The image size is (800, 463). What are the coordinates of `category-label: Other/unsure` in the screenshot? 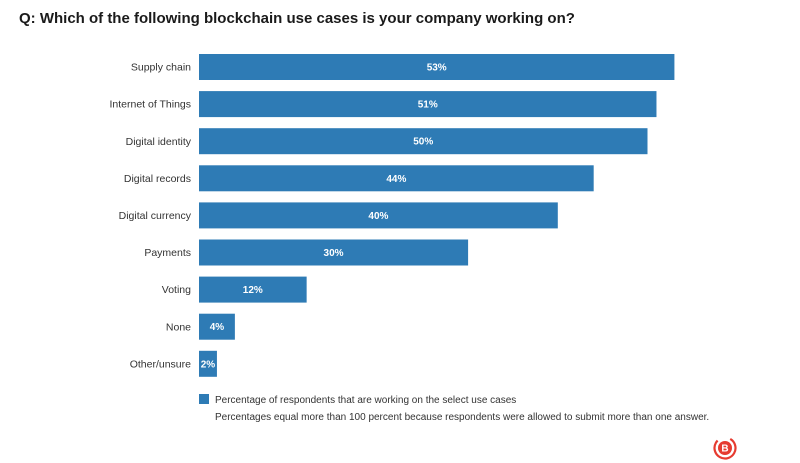 It's located at (160, 364).